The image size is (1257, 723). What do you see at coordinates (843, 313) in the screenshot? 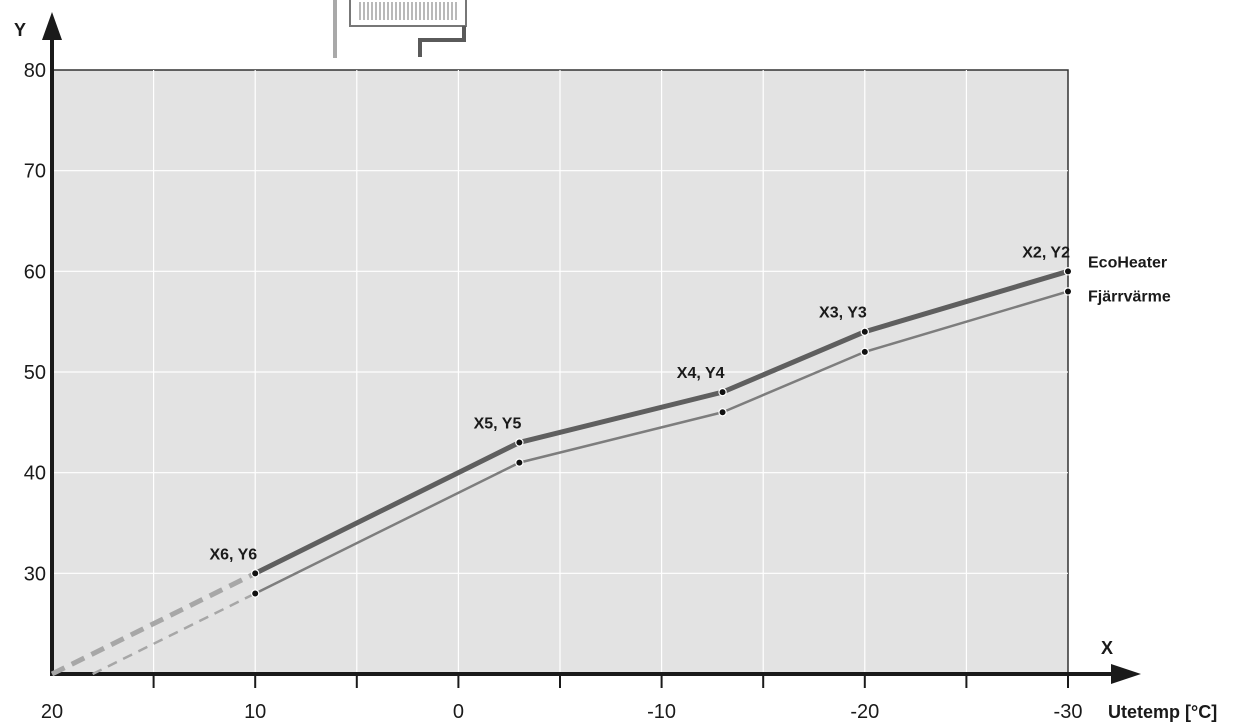
I see `point-label: X3, Y3` at bounding box center [843, 313].